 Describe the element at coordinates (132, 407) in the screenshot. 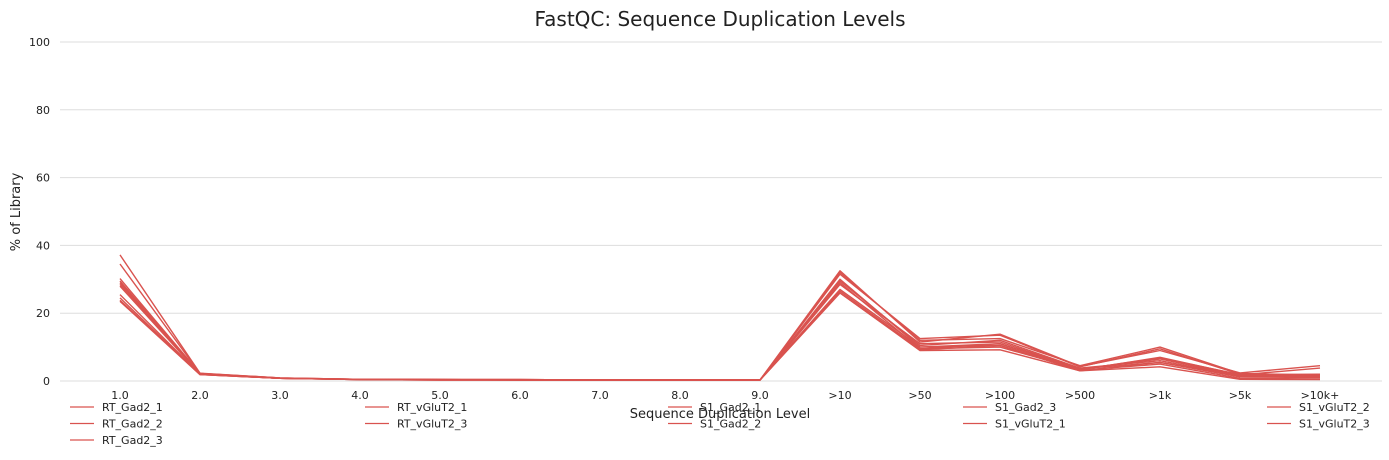

I see `legend-label: RT_Gad2_1` at that location.